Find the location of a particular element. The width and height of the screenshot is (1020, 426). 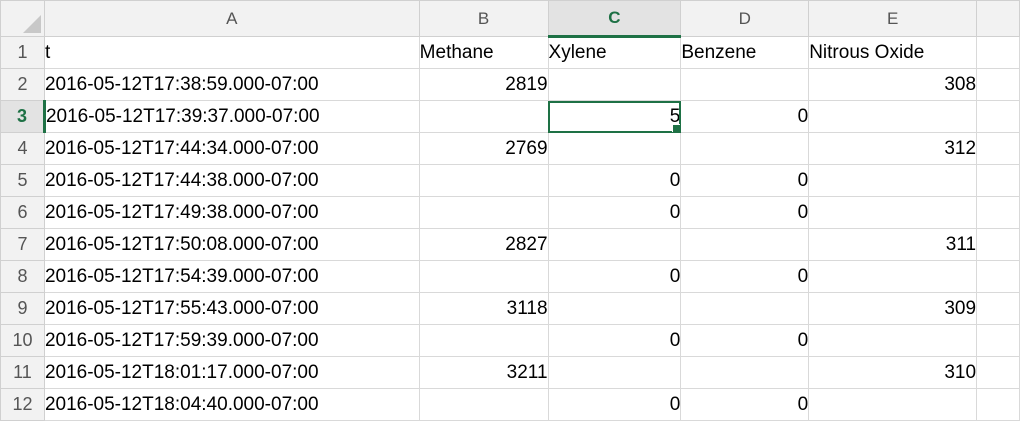

table-row: 12 2016-05-12T18:04:40.000-07:00 0 0 is located at coordinates (510, 404).